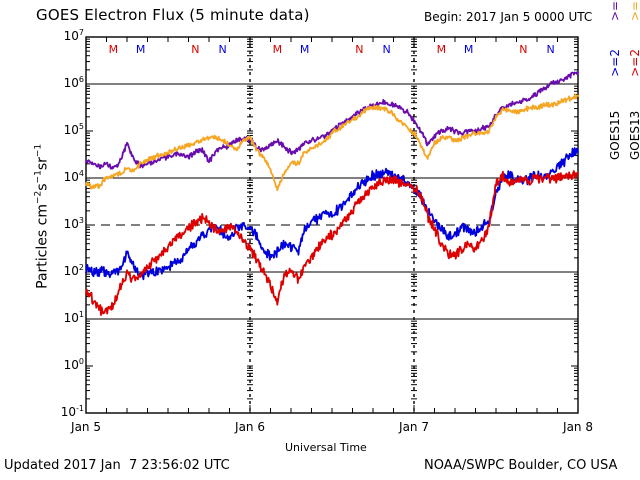  Describe the element at coordinates (414, 427) in the screenshot. I see `x-tick-label: Jan 7` at that location.